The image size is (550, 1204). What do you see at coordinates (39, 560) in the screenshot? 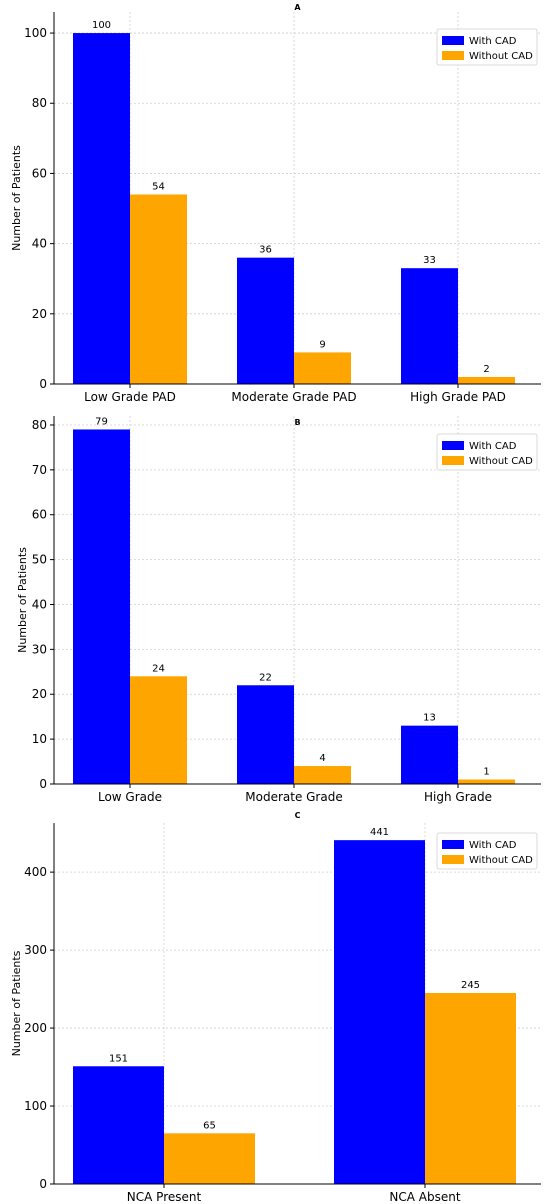
I see `y-tick-label: 50` at bounding box center [39, 560].